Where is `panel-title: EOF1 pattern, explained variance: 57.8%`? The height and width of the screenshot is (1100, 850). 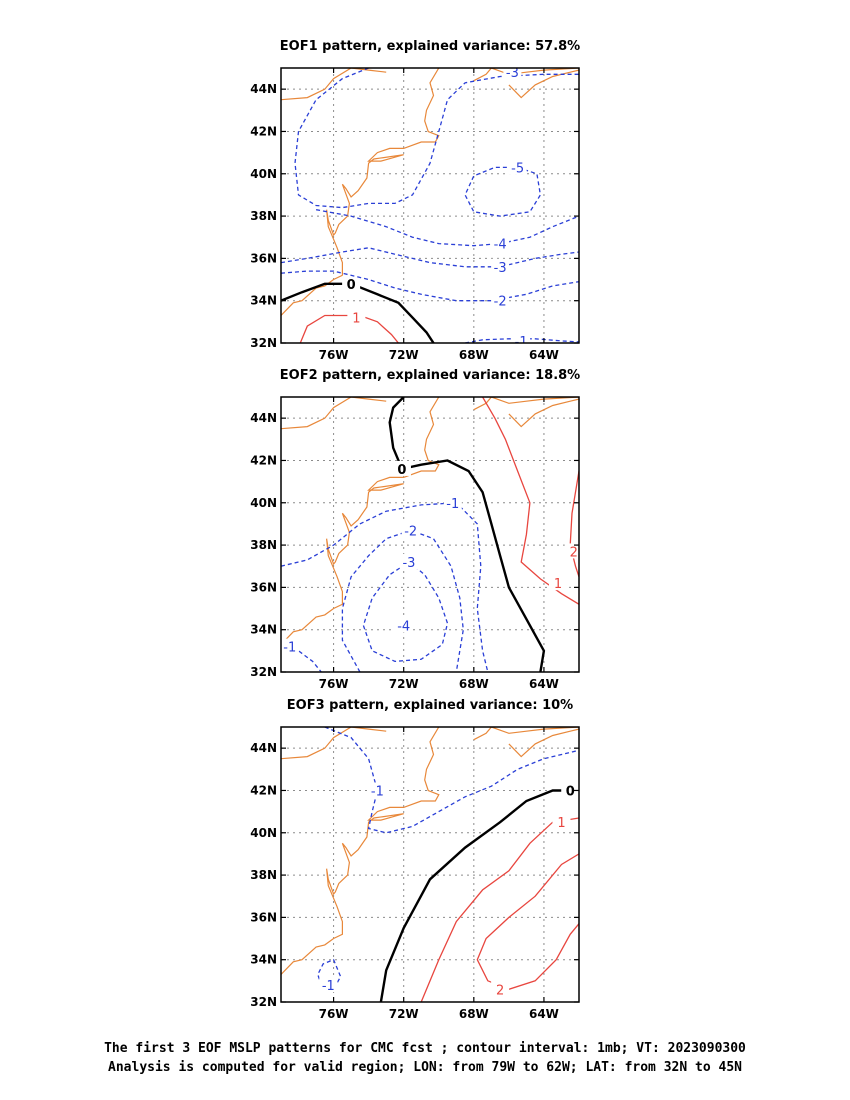
panel-title: EOF1 pattern, explained variance: 57.8% is located at coordinates (430, 46).